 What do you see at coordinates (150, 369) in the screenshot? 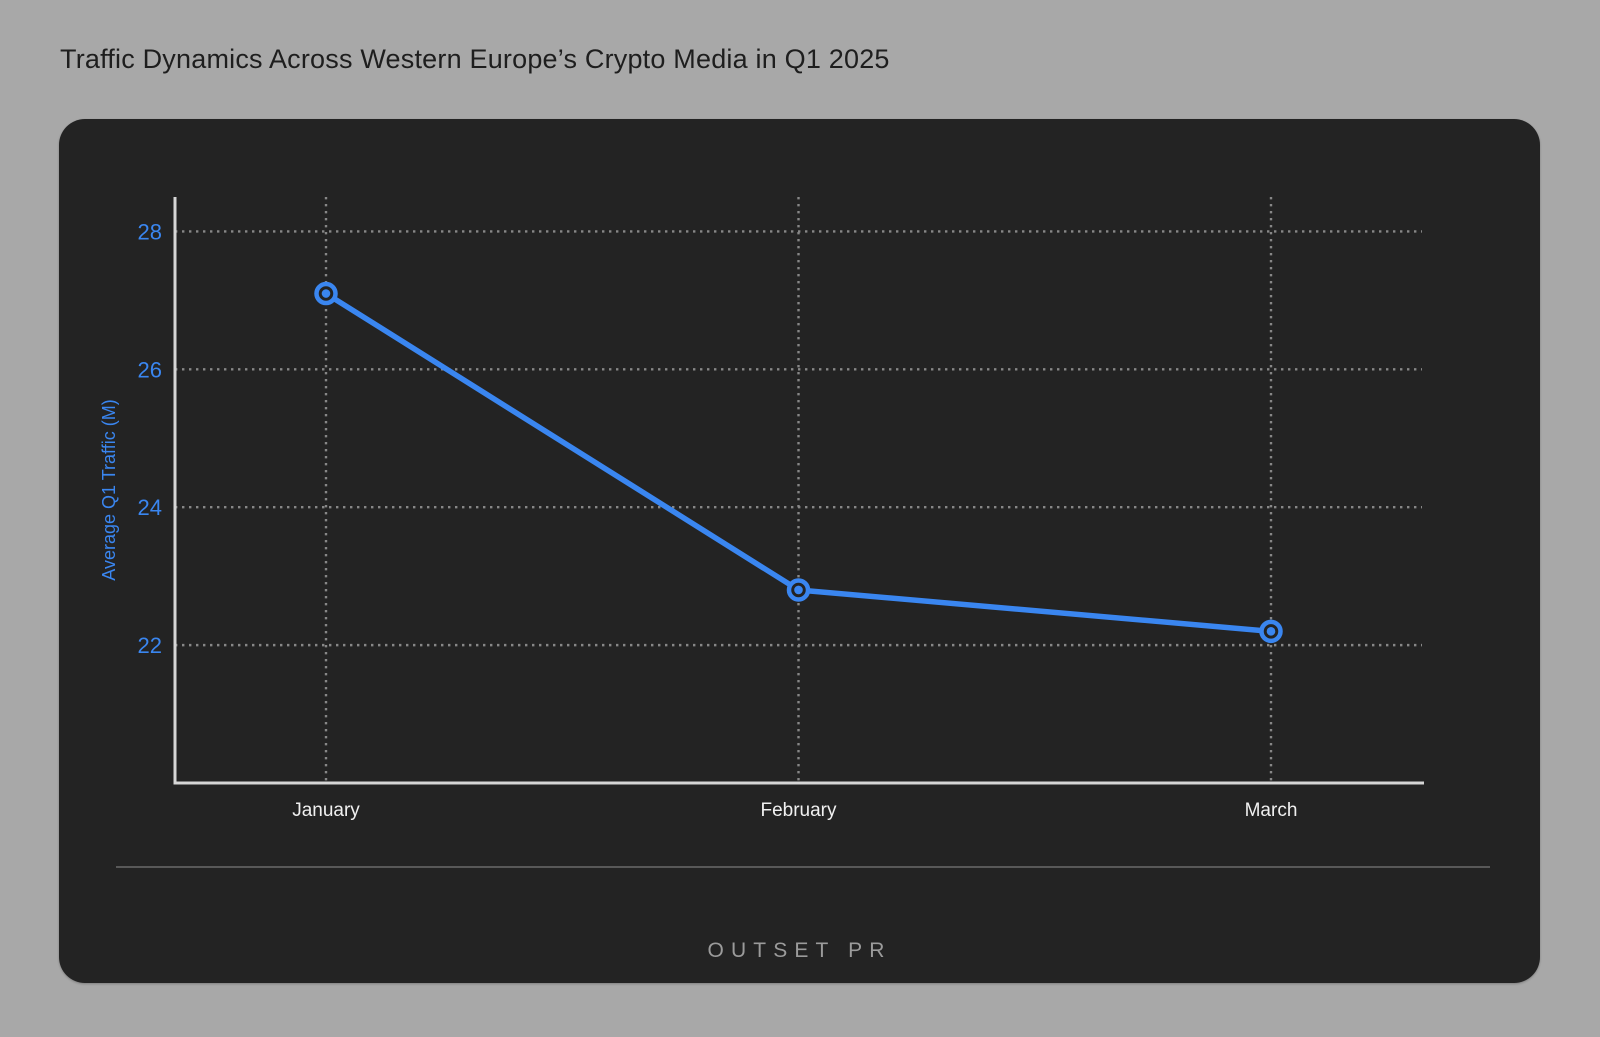
I see `y-tick-label: 26` at bounding box center [150, 369].